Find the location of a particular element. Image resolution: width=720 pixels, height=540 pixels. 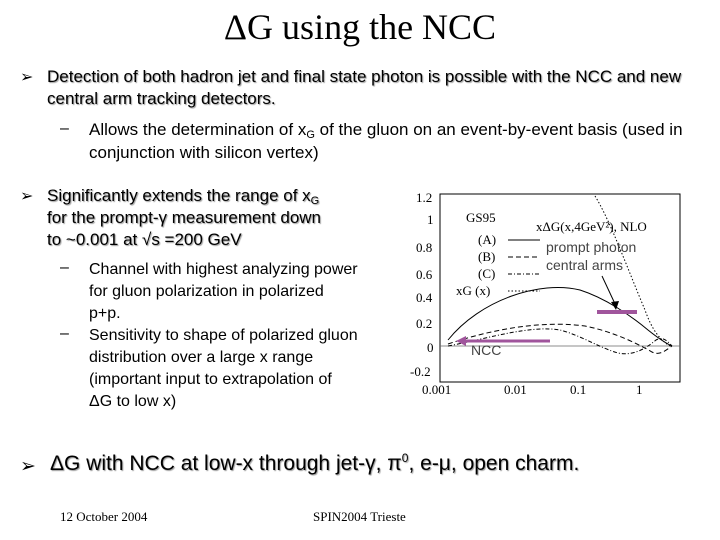

legend-b: (B) is located at coordinates (486, 256).